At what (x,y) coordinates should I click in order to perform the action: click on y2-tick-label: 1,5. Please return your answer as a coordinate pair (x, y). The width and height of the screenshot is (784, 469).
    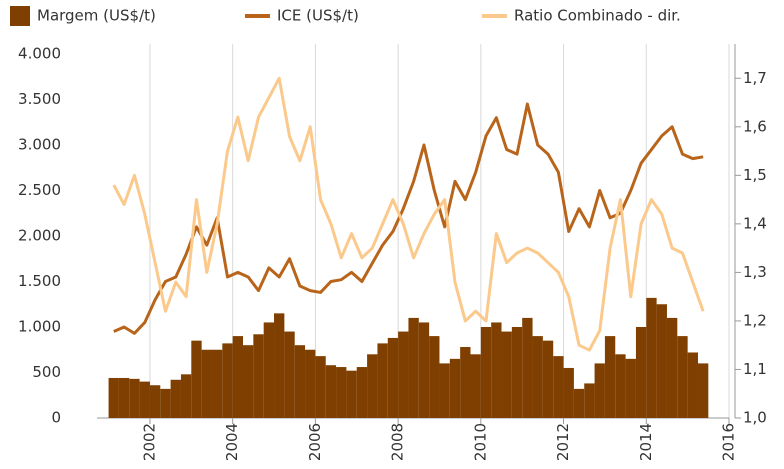
    Looking at the image, I should click on (755, 175).